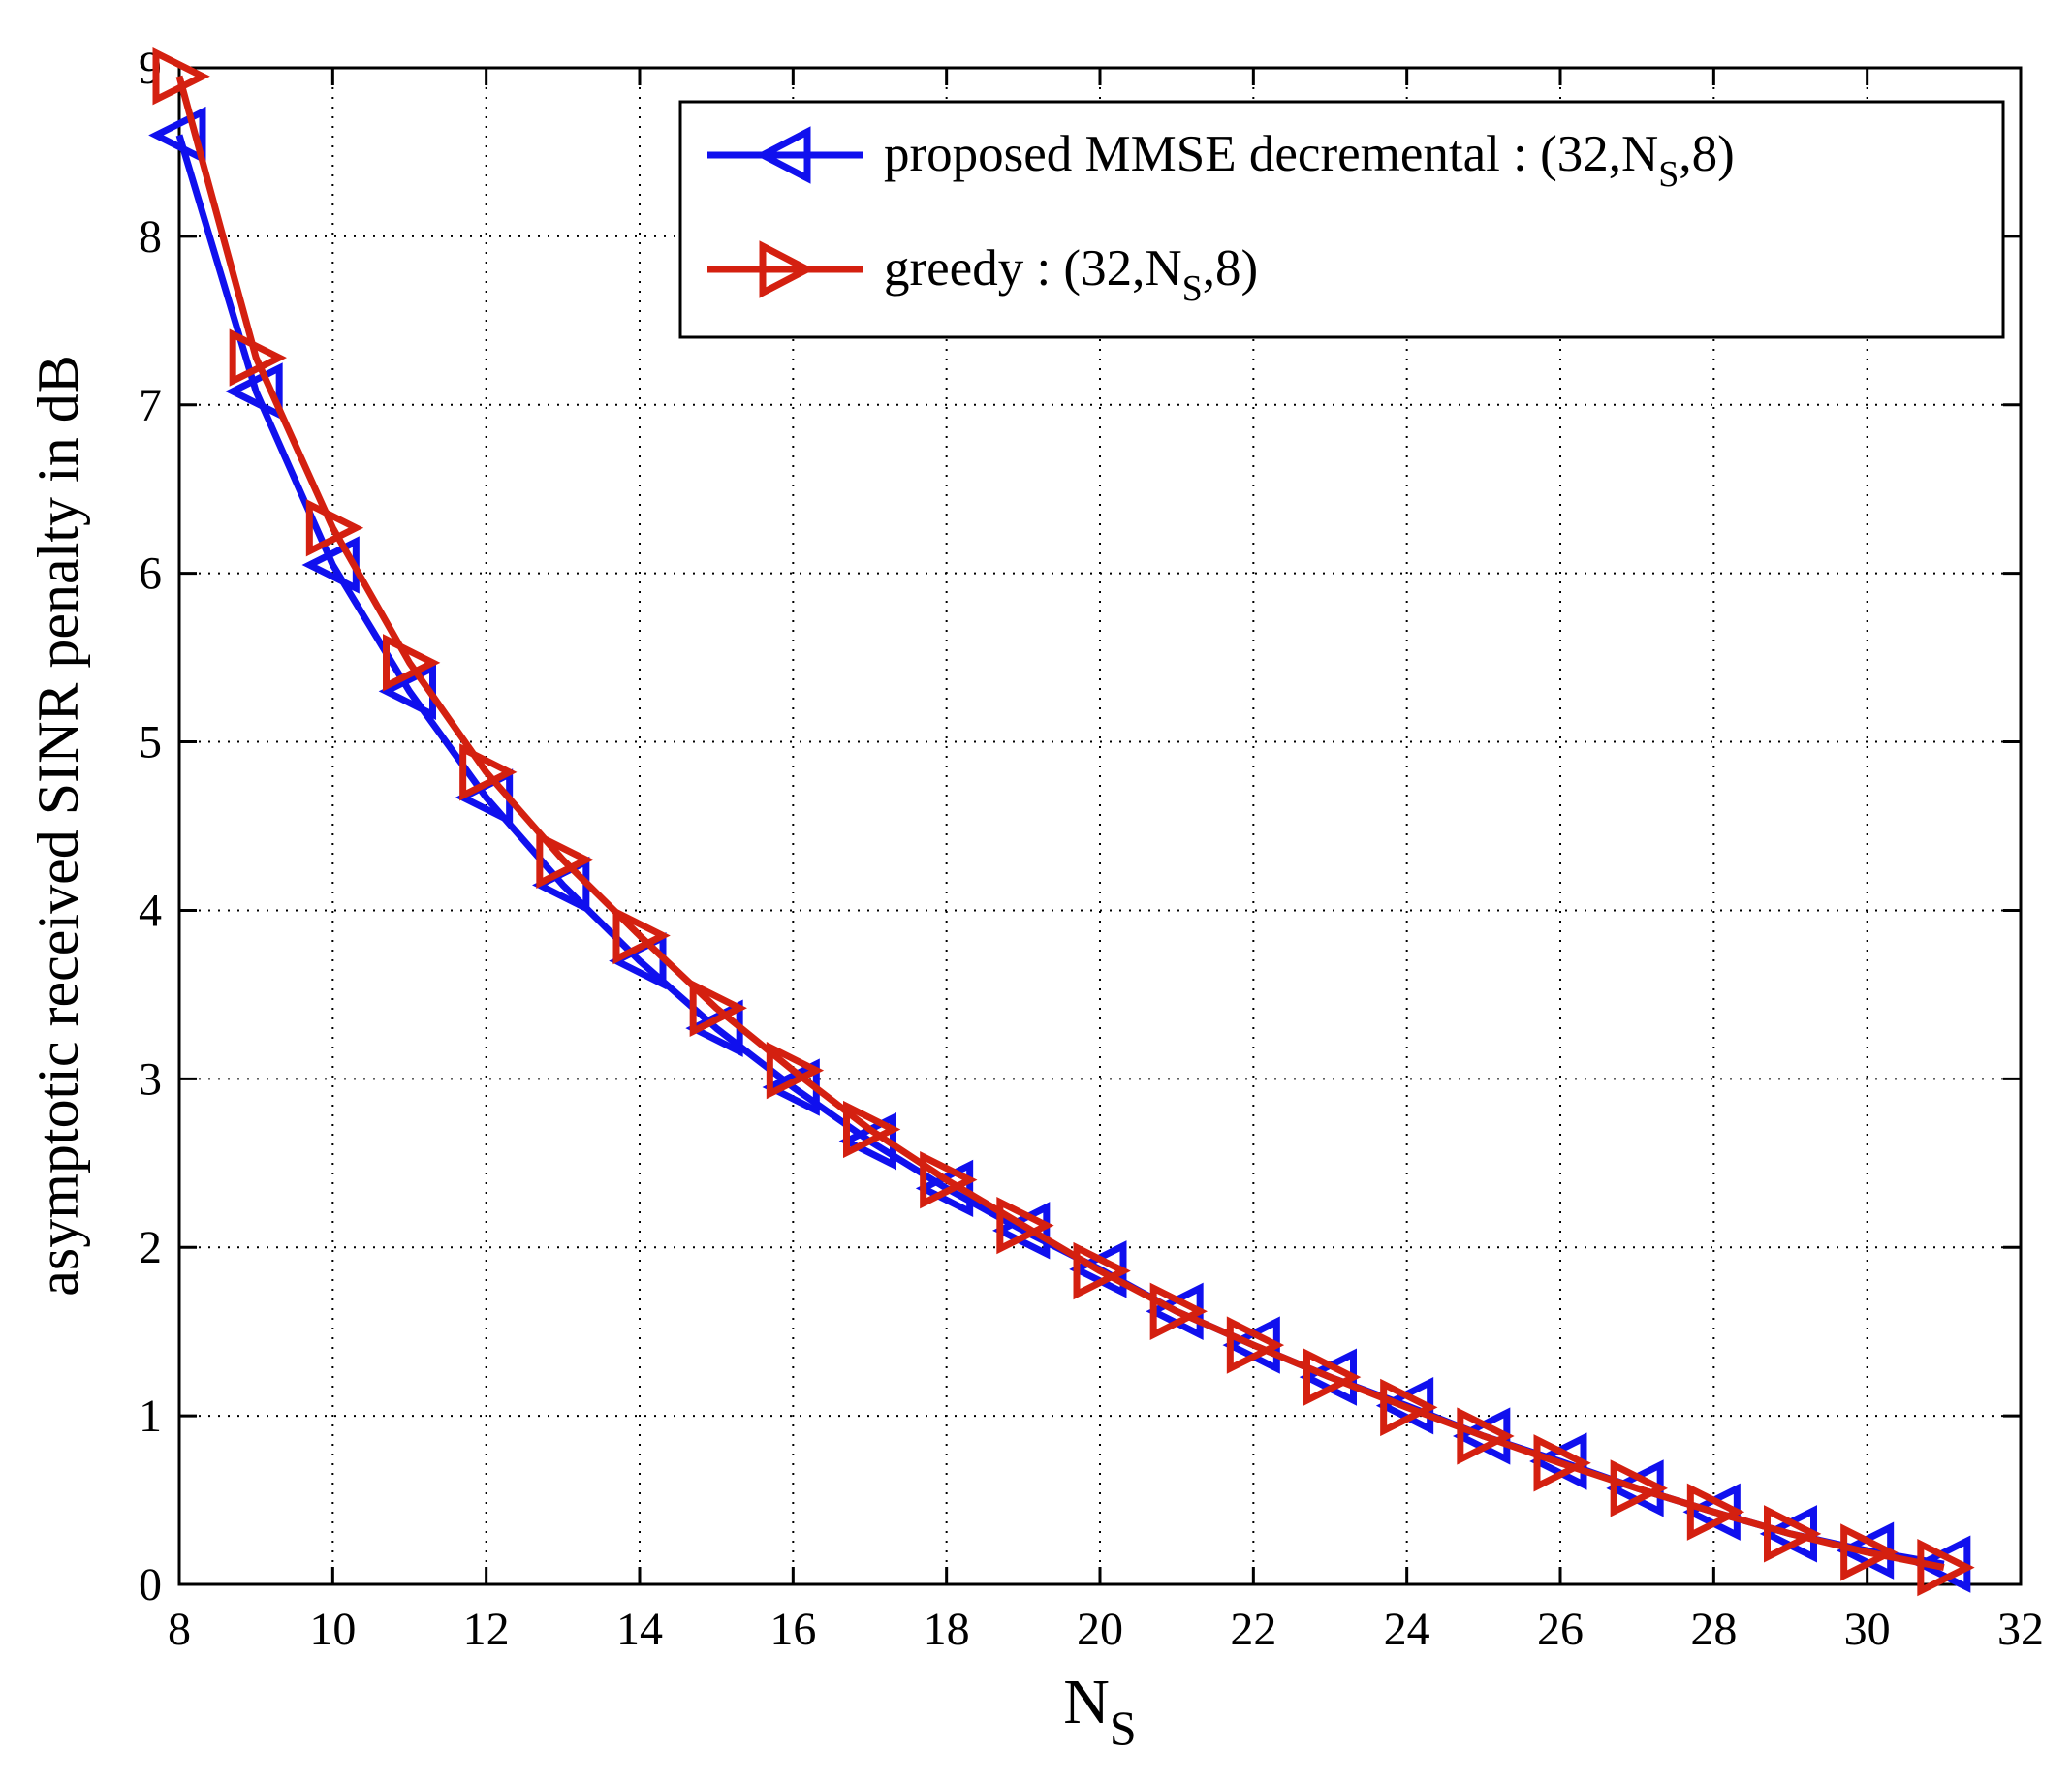  I want to click on legend-marker-proposed, so click(783, 155).